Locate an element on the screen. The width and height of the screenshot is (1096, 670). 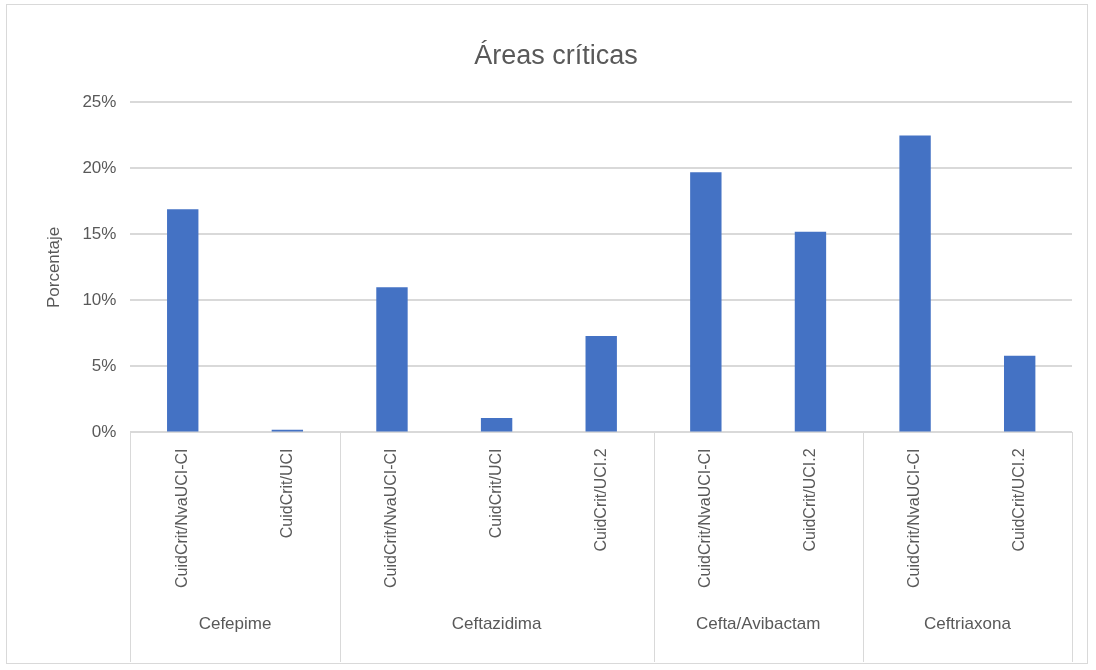
y-tick-label: 20% is located at coordinates (99, 168).